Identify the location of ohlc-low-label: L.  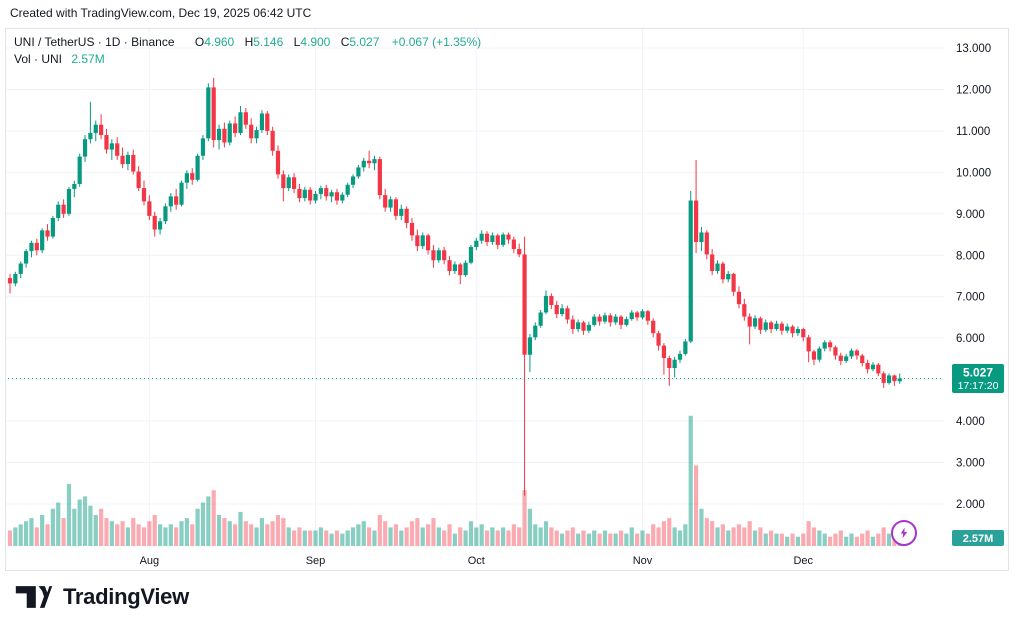
(297, 42).